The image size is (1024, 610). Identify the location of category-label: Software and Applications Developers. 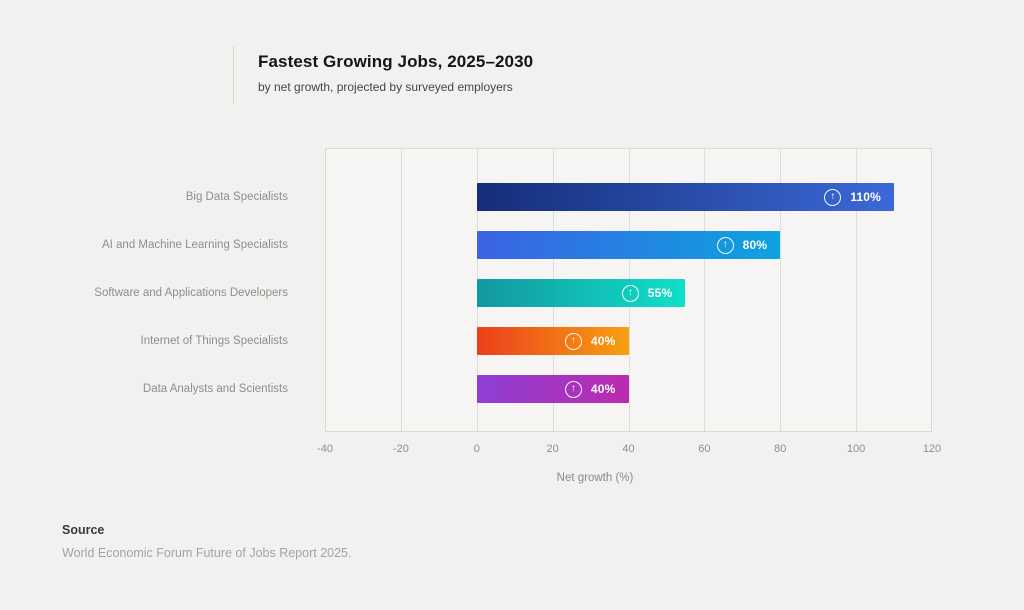
(191, 293).